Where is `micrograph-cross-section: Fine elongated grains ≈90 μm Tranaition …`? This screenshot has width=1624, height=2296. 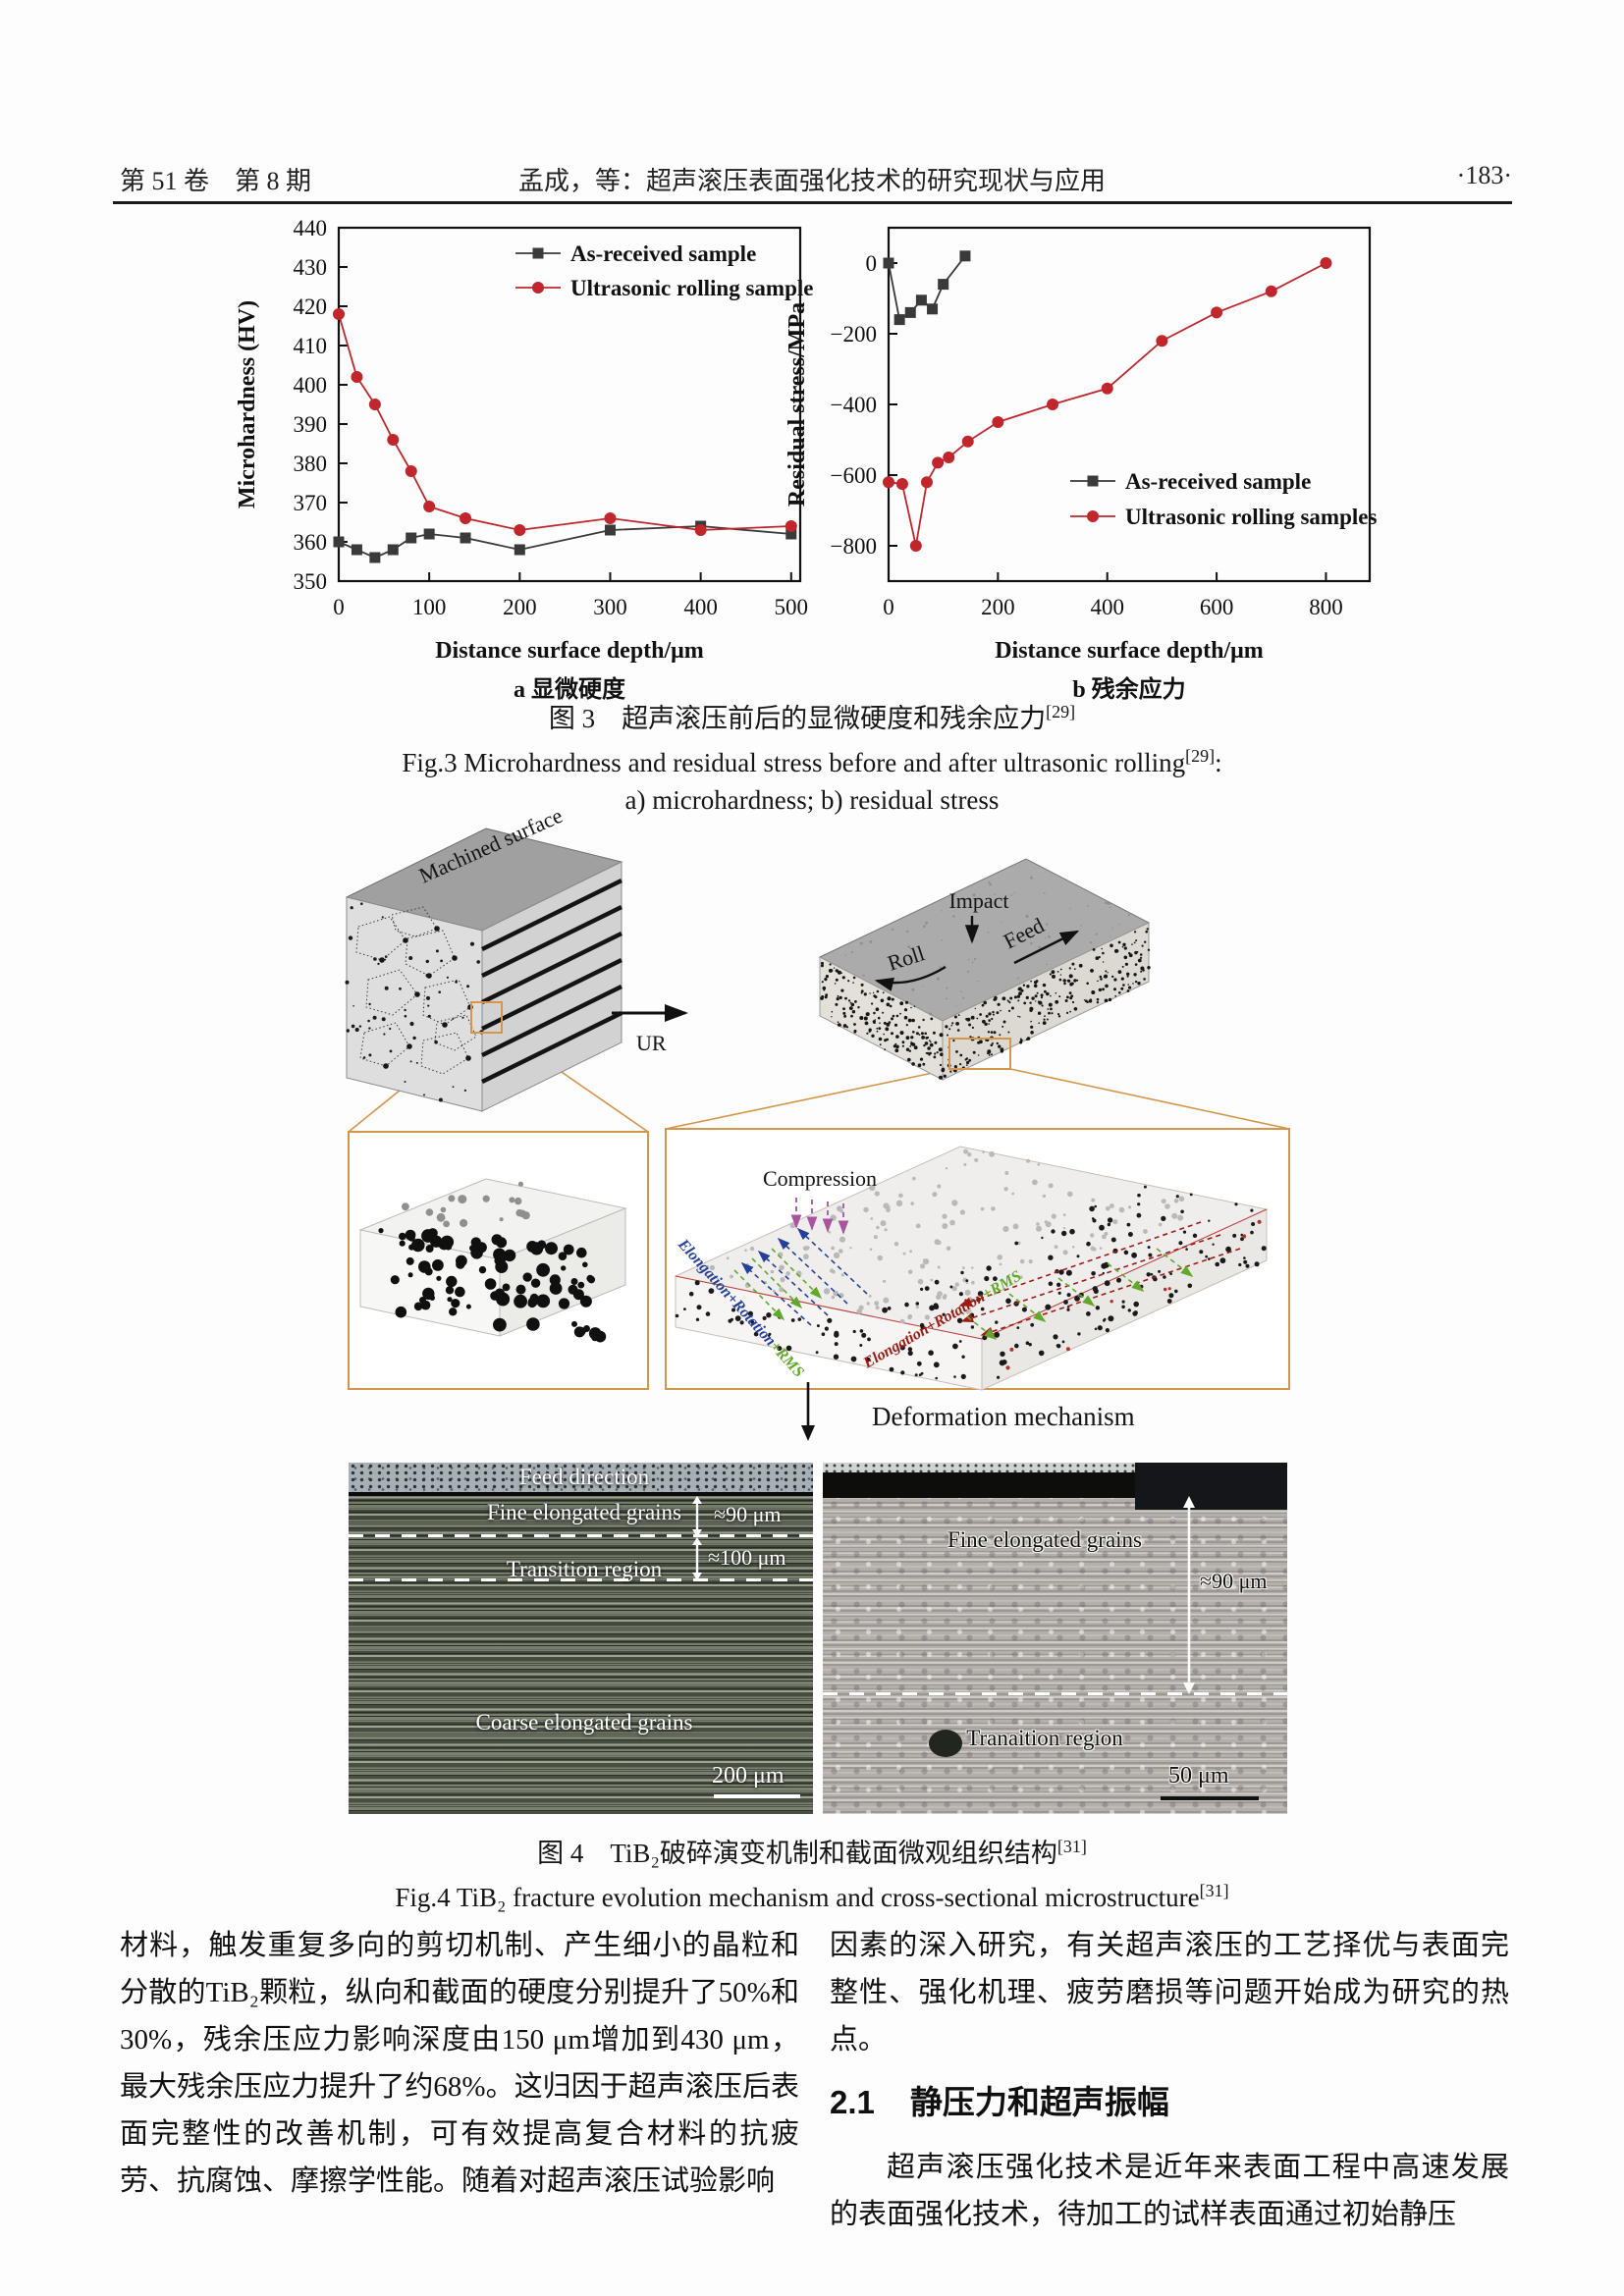
micrograph-cross-section: Fine elongated grains ≈90 μm Tranaition … is located at coordinates (1055, 1638).